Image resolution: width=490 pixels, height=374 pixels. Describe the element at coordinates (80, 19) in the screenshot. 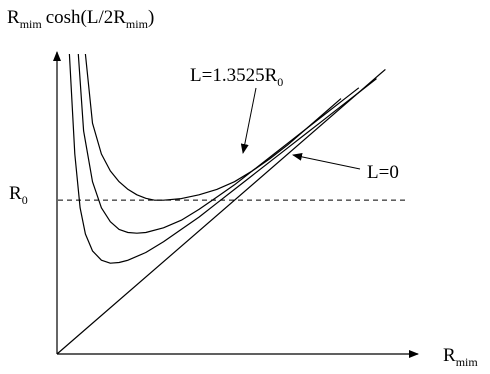

I see `y-axis-label: Rmim cosh(L/2Rmim)` at that location.